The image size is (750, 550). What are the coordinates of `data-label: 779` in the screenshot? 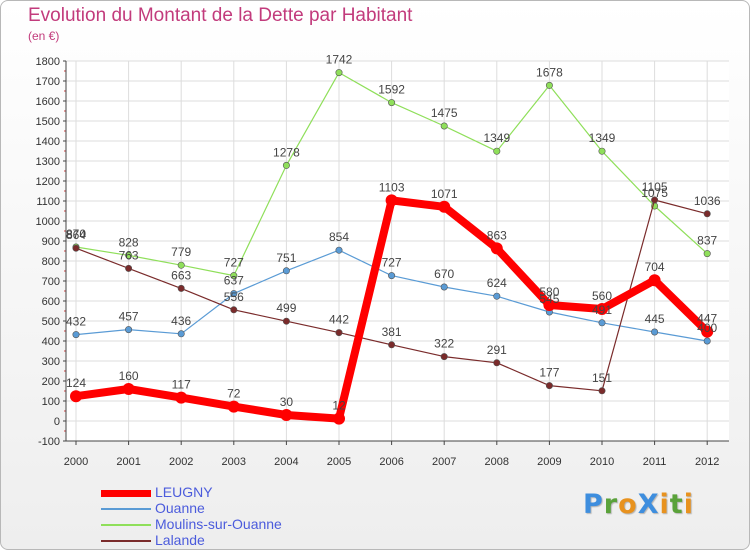 It's located at (181, 252).